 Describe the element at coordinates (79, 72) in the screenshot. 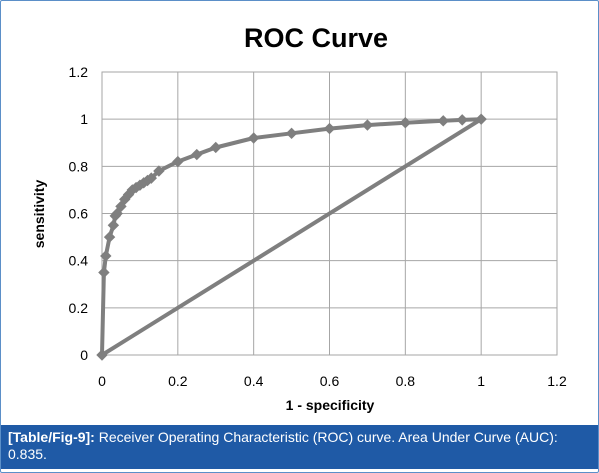

I see `y-tick-label: 1.2` at that location.